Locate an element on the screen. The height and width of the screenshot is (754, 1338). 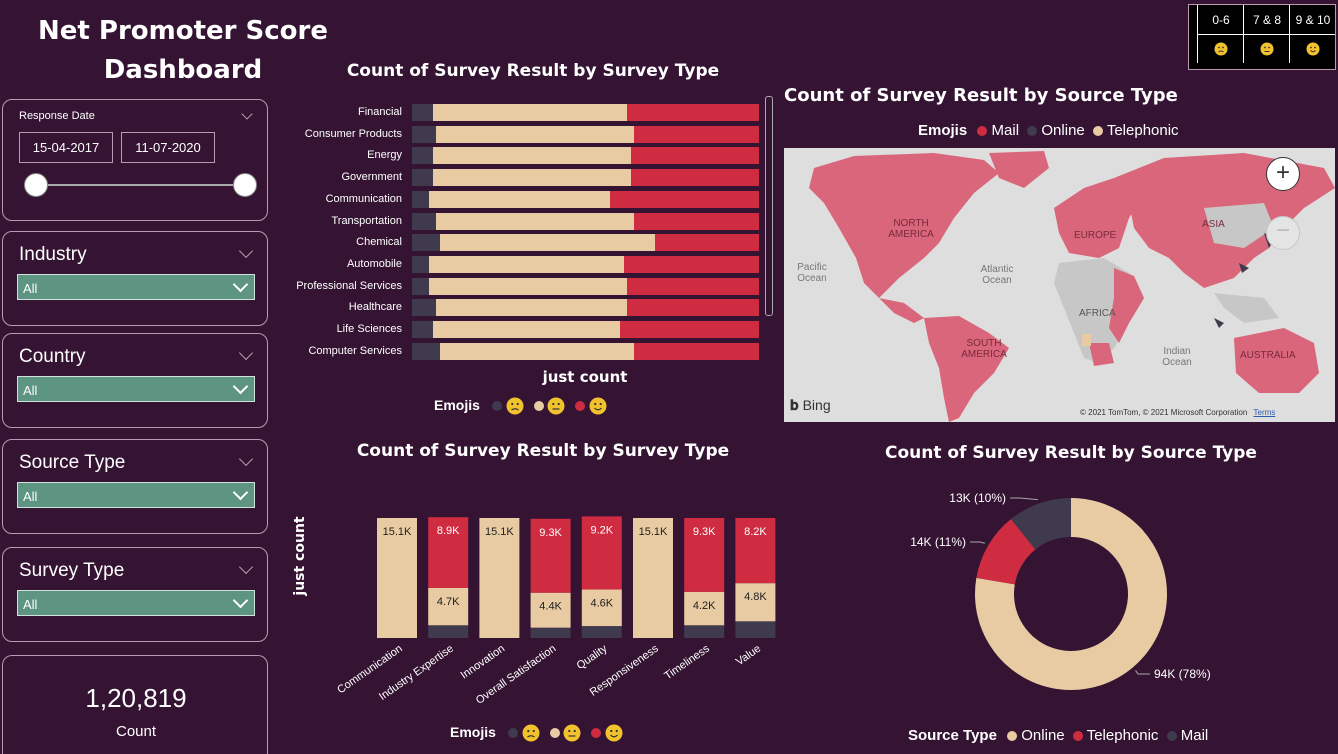
donut-legend-title: Source Type is located at coordinates (952, 735).